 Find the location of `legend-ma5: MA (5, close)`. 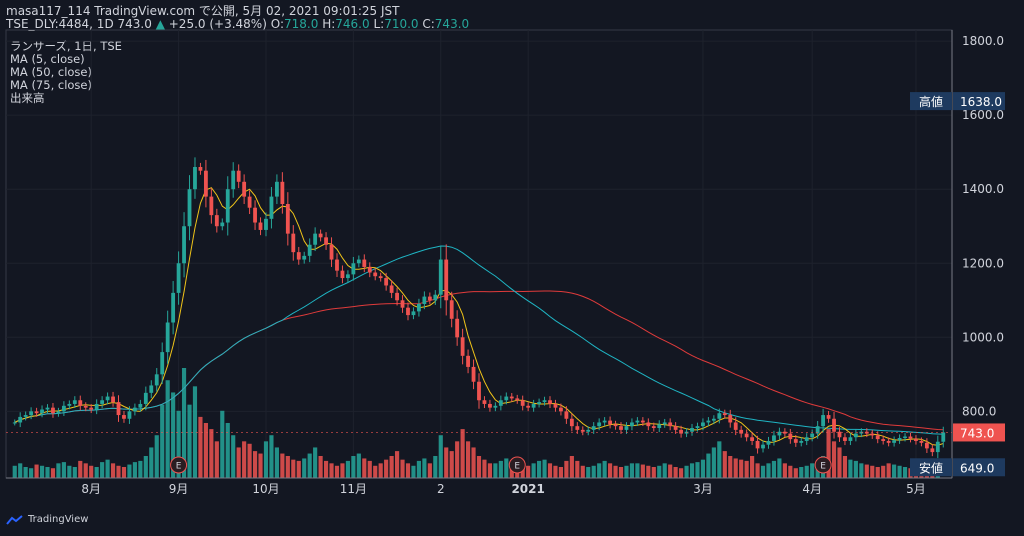

legend-ma5: MA (5, close) is located at coordinates (47, 59).